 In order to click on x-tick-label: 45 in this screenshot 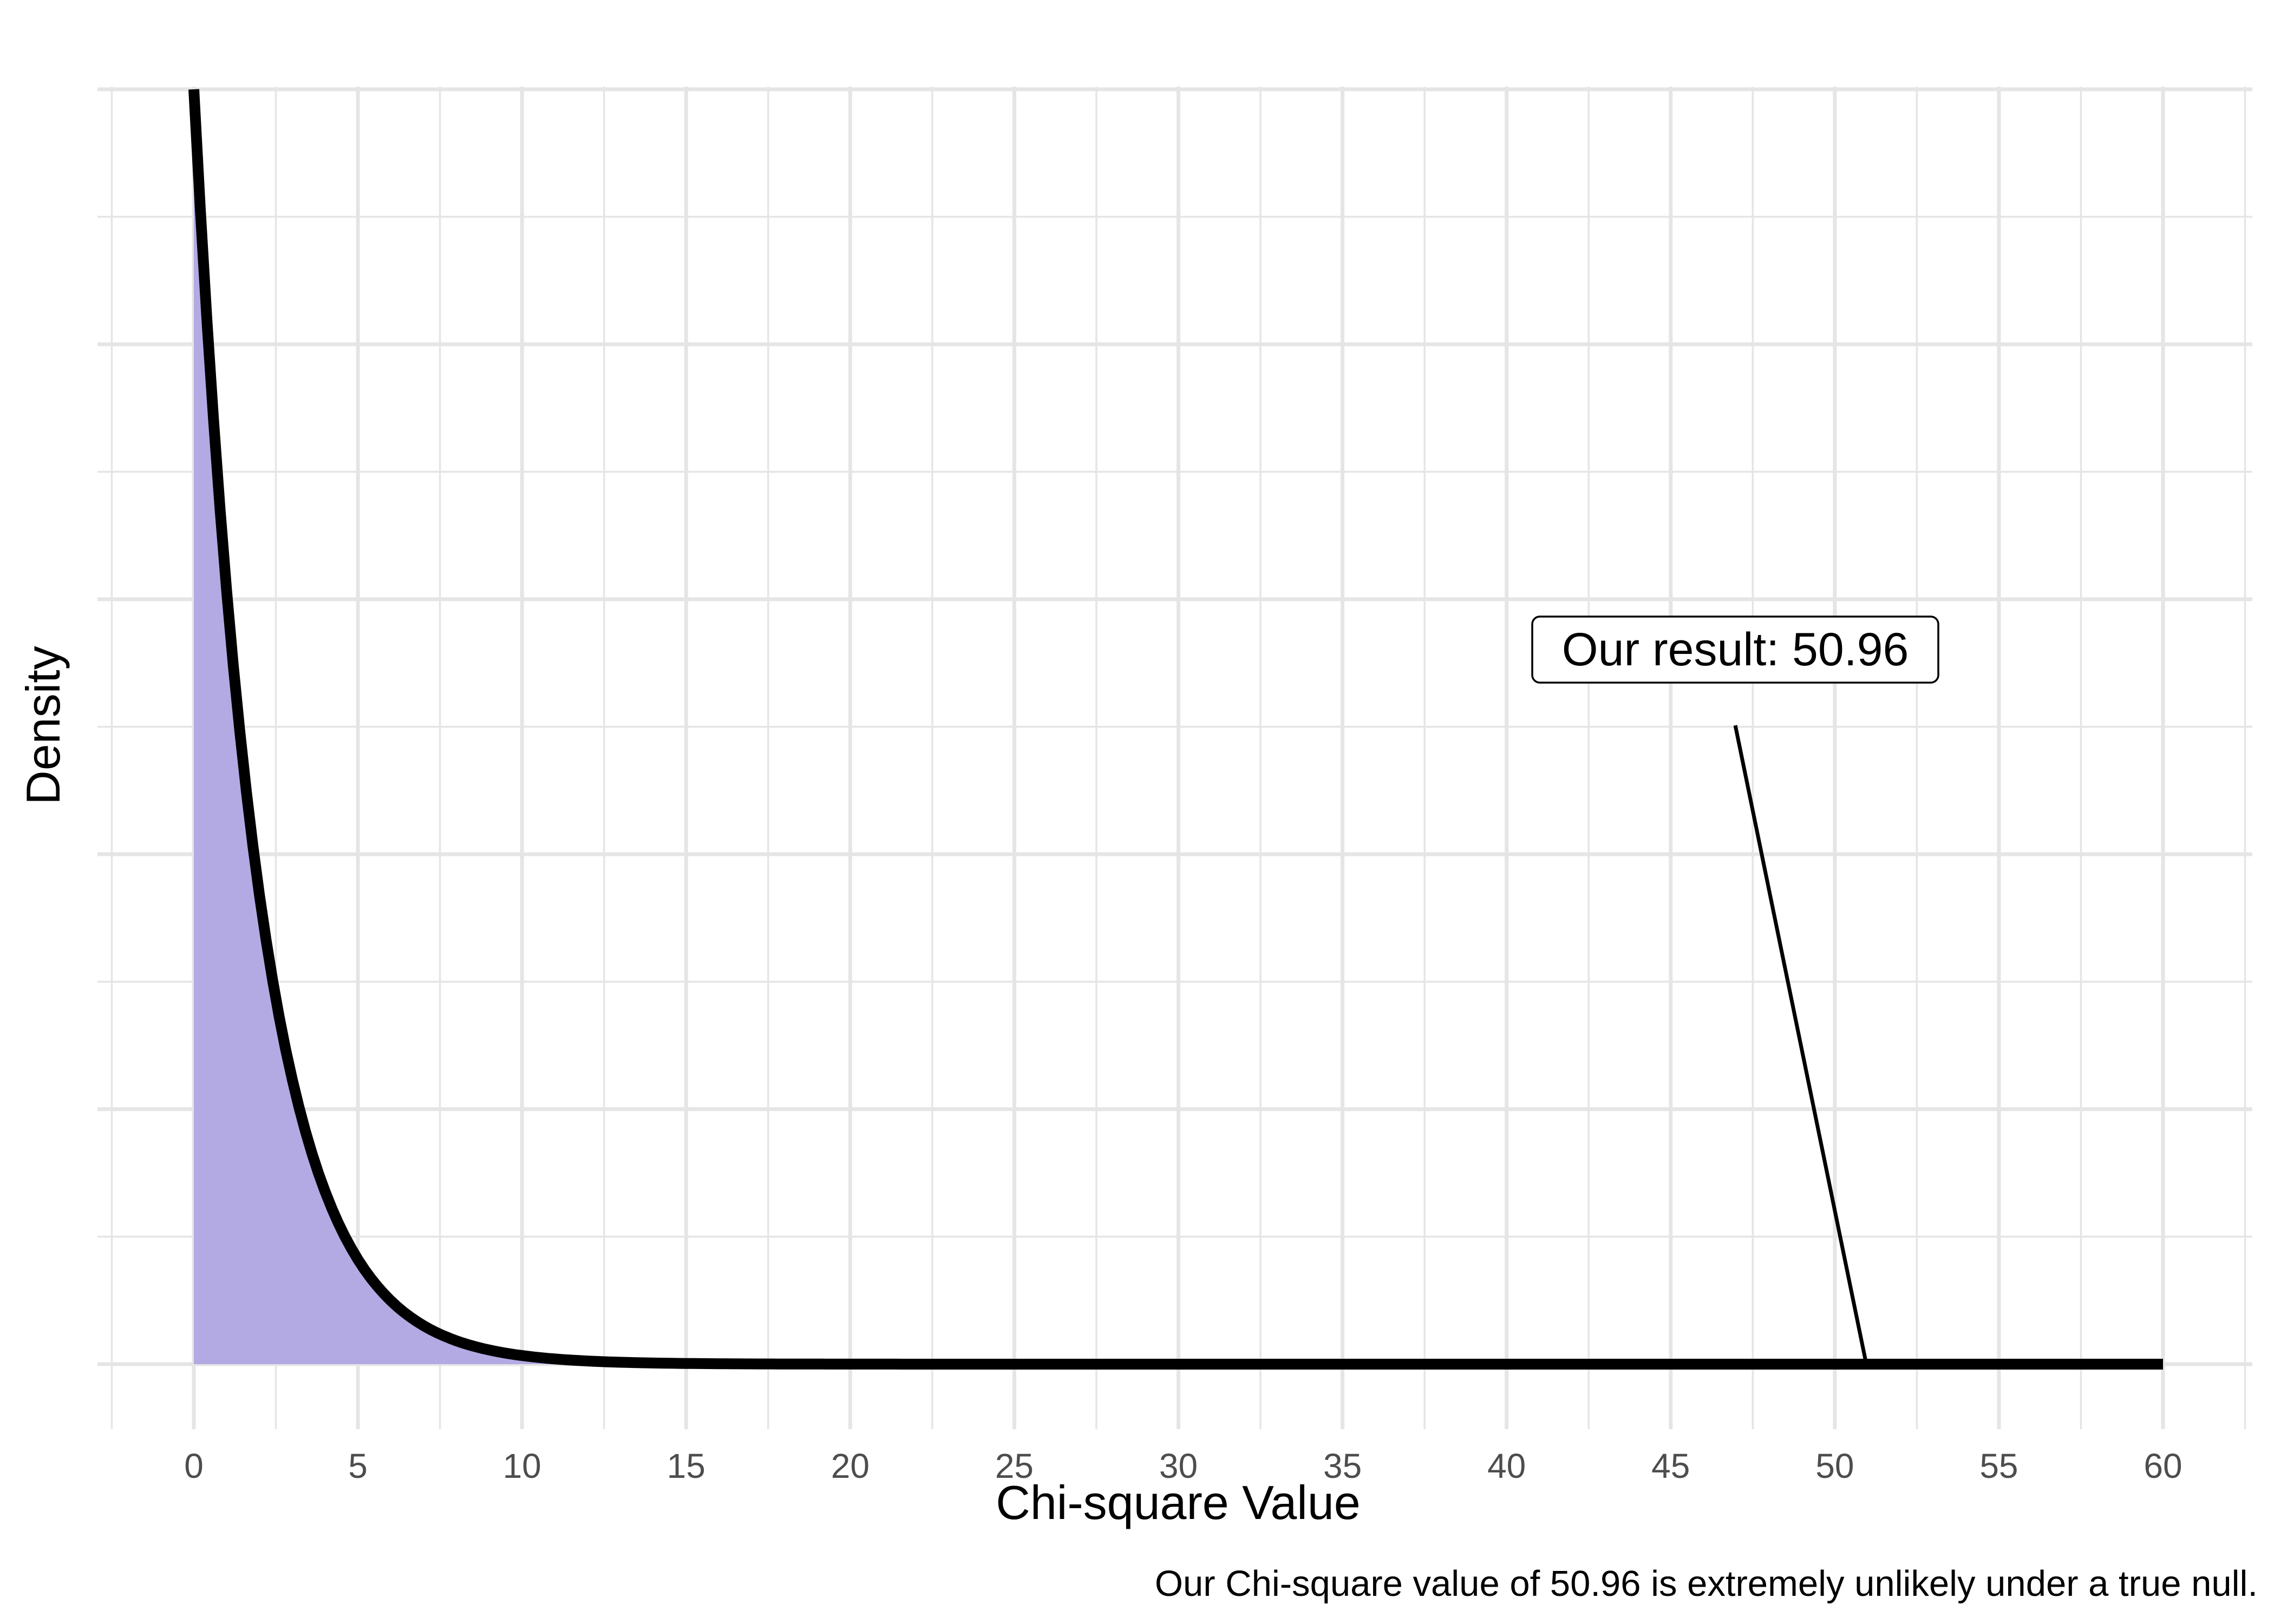, I will do `click(1671, 1465)`.